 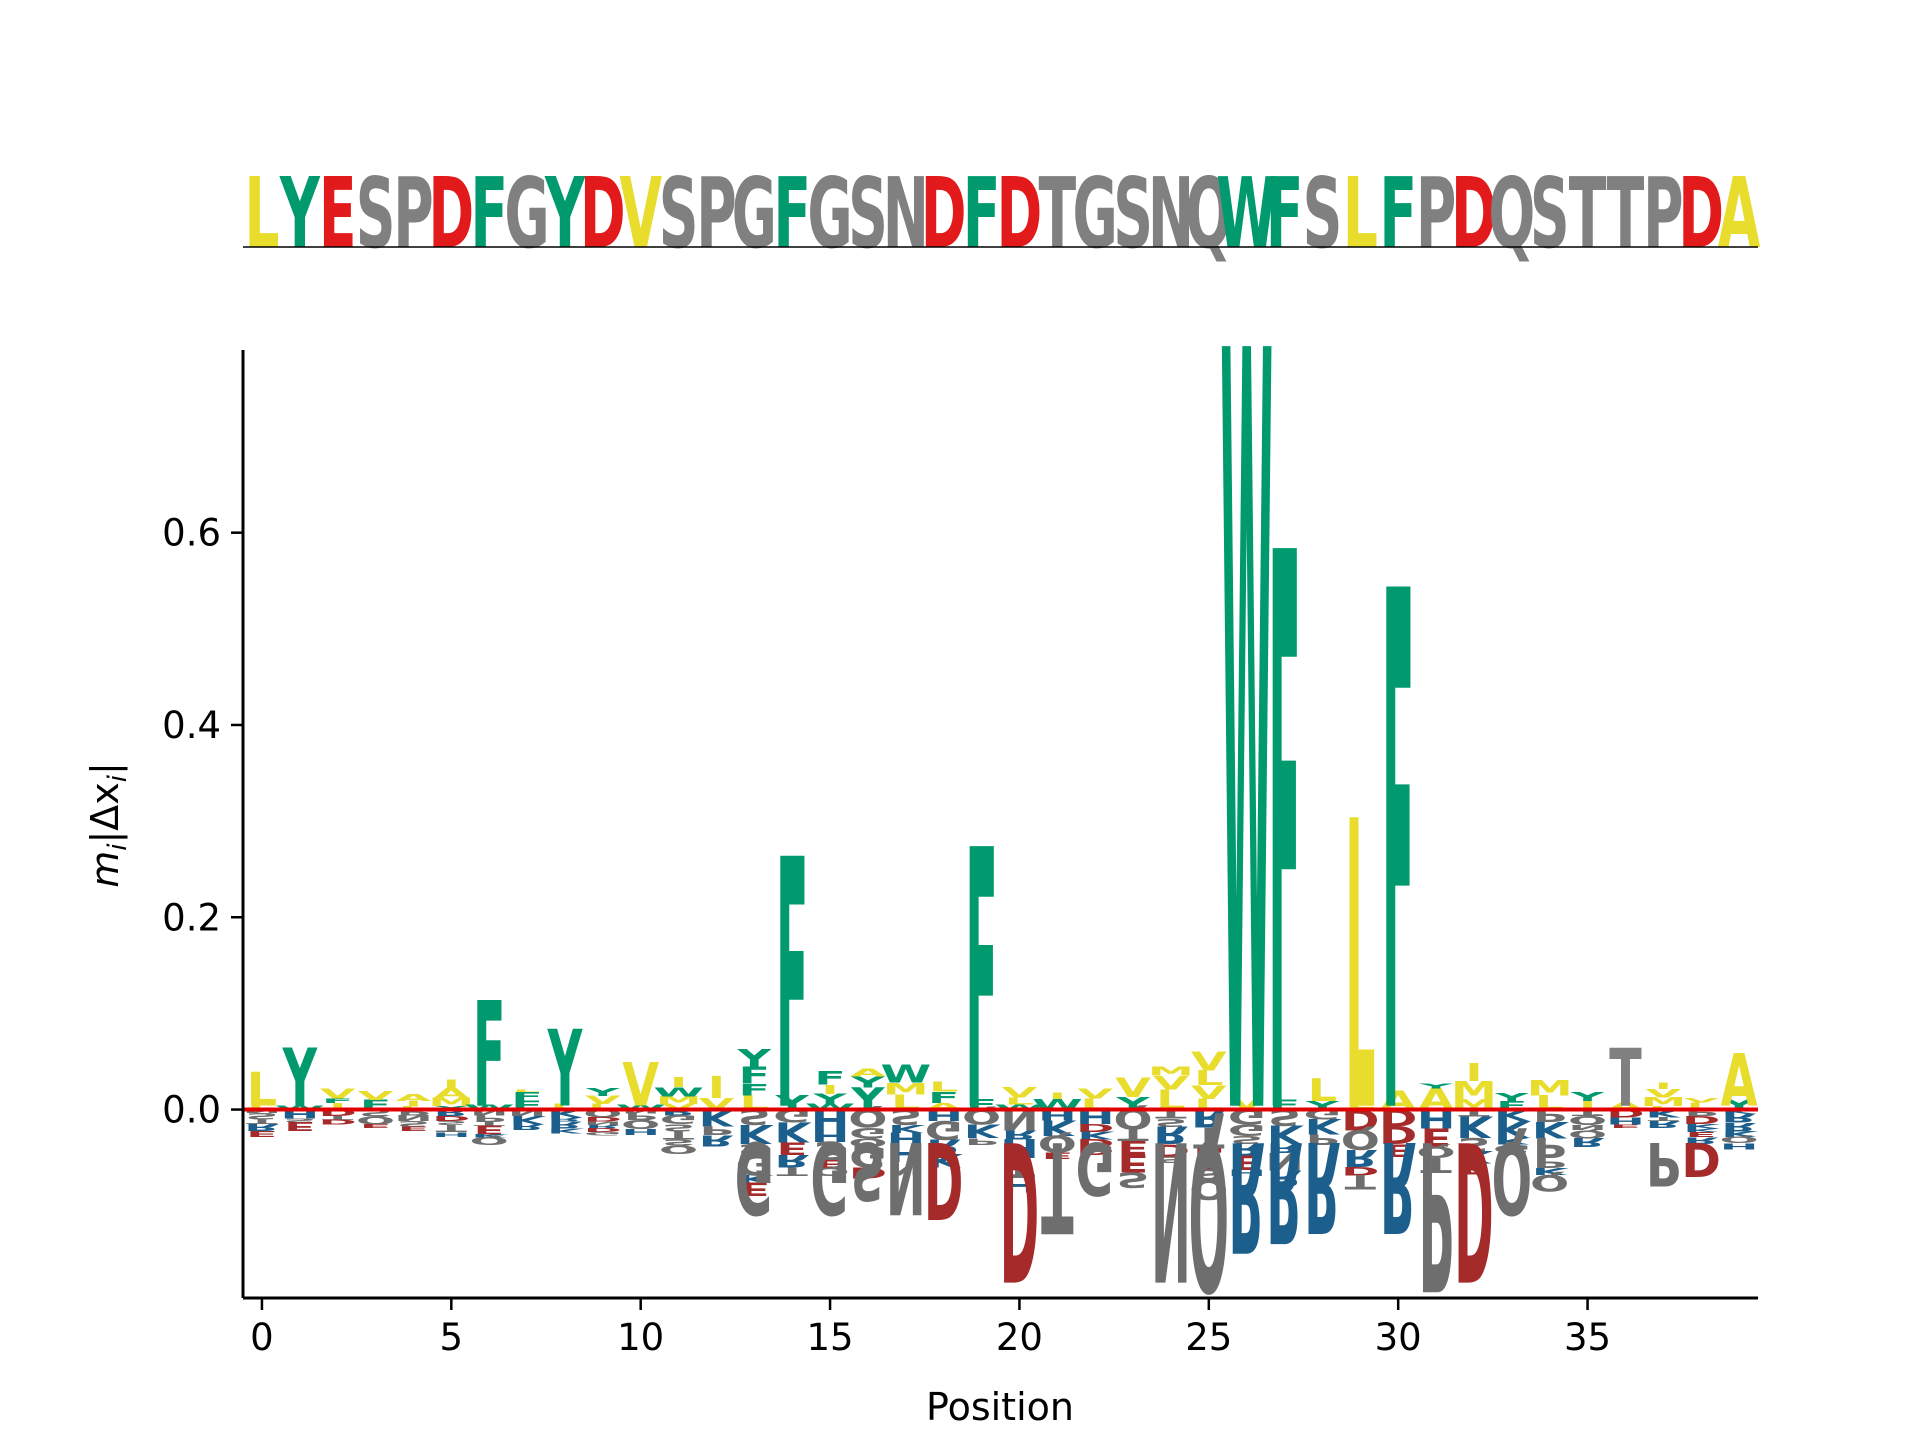 What do you see at coordinates (108, 825) in the screenshot?
I see `y-axis-title: mi|Δxi|` at bounding box center [108, 825].